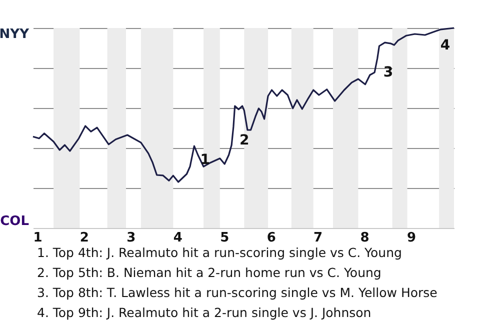 The width and height of the screenshot is (480, 320). Describe the element at coordinates (445, 46) in the screenshot. I see `annotation: 4` at that location.